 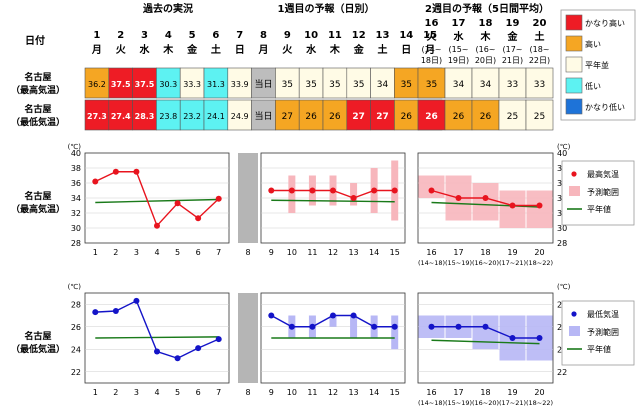 I want to click on today-gray-band, so click(x=248, y=338).